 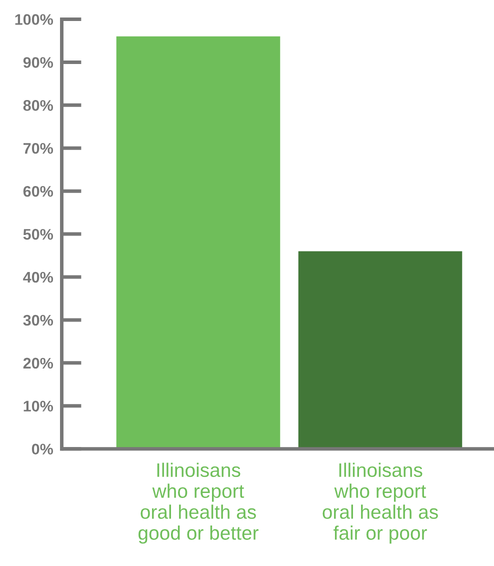 What do you see at coordinates (380, 503) in the screenshot?
I see `x-tick-label: Illinoisans who report oral health as fair or poor` at bounding box center [380, 503].